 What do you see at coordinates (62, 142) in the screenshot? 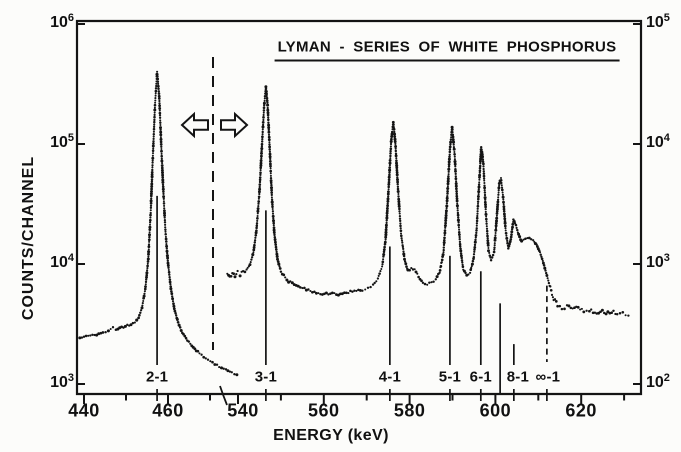
I see `y-left-tick-label: 10⁵` at bounding box center [62, 142].